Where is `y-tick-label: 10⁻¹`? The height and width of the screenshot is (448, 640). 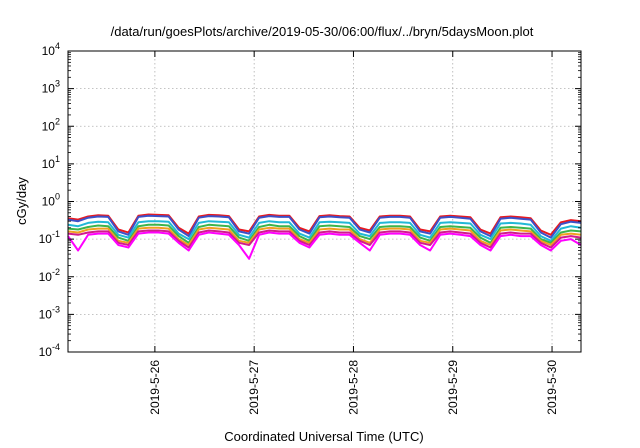
y-tick-label: 10⁻¹ is located at coordinates (49, 237).